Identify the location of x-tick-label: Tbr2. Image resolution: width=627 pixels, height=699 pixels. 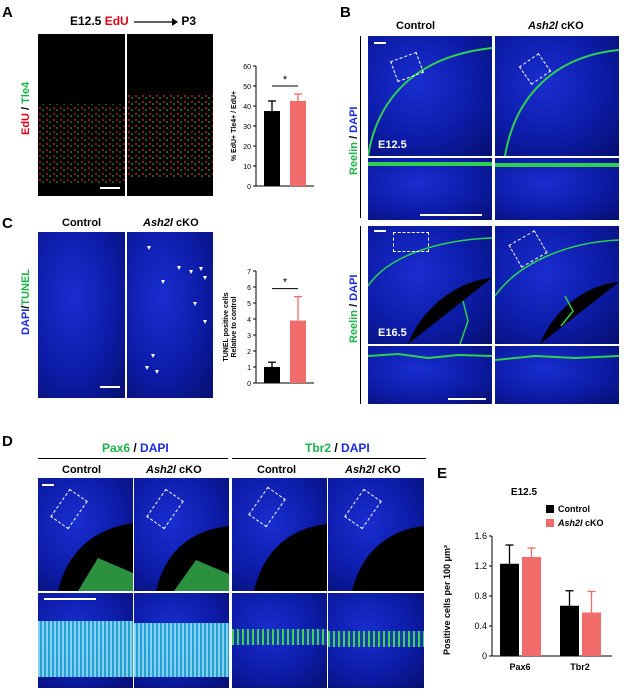
(580, 667).